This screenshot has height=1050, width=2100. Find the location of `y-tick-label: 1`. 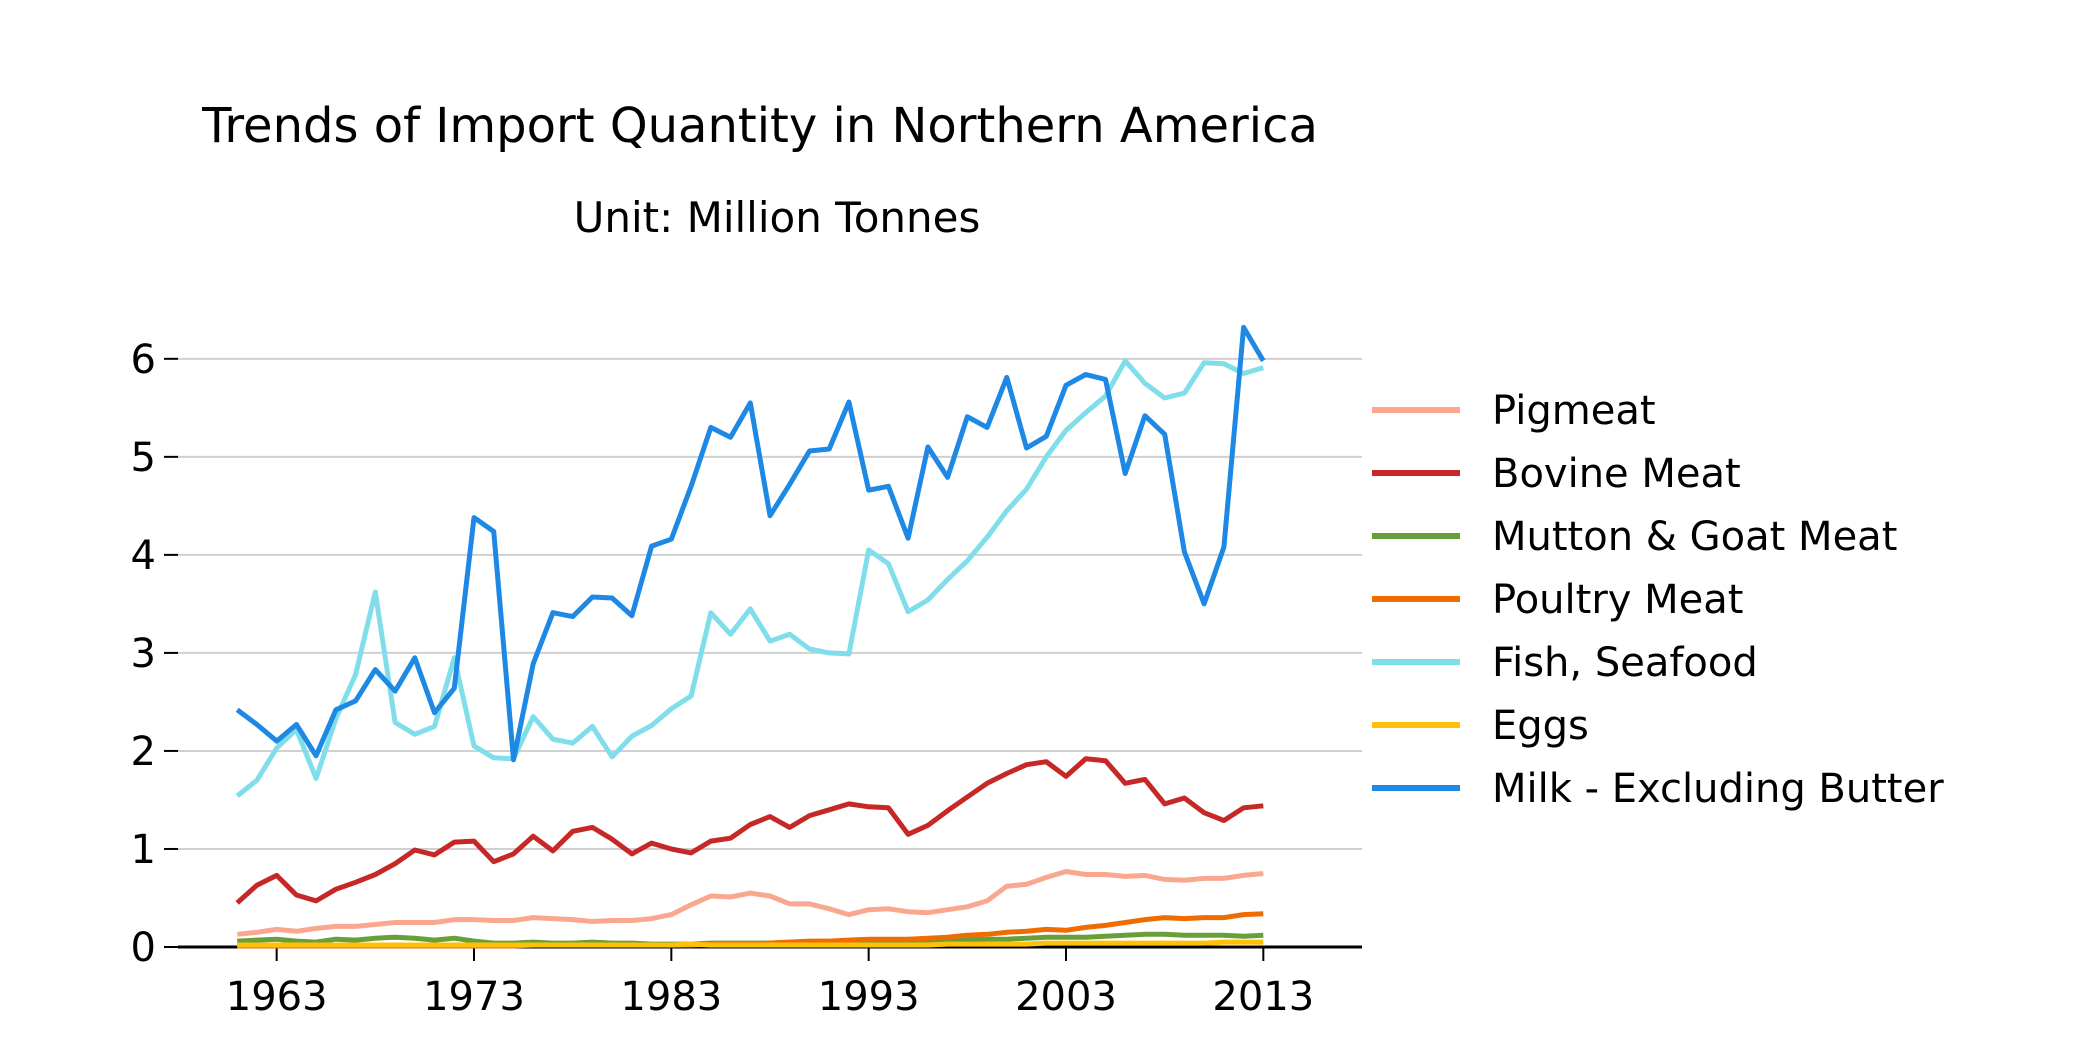

y-tick-label: 1 is located at coordinates (143, 850).